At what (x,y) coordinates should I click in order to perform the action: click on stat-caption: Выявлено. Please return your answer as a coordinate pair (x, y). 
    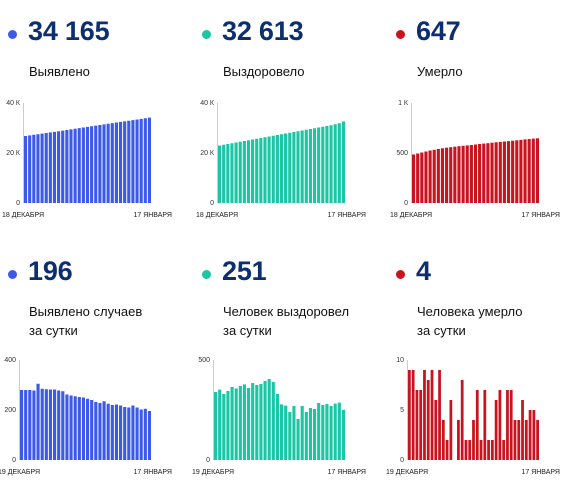
    Looking at the image, I should click on (59, 71).